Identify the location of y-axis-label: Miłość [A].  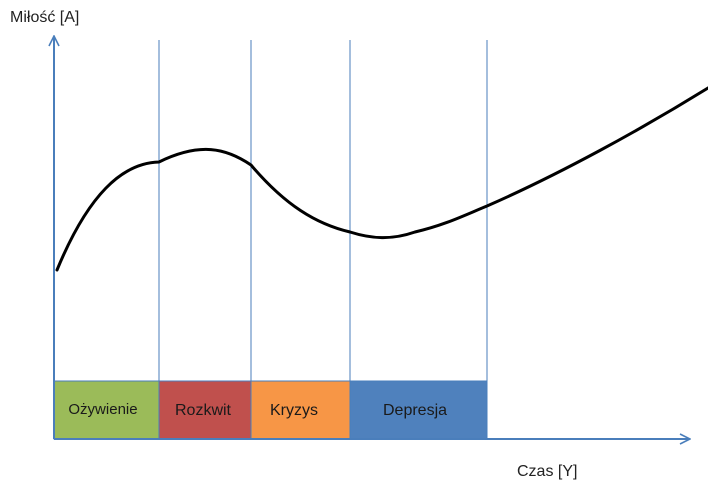
(44, 17).